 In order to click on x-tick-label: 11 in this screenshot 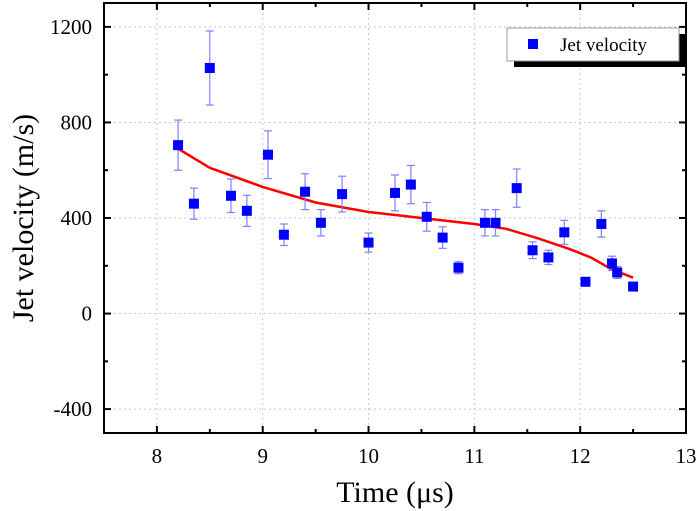, I will do `click(474, 456)`.